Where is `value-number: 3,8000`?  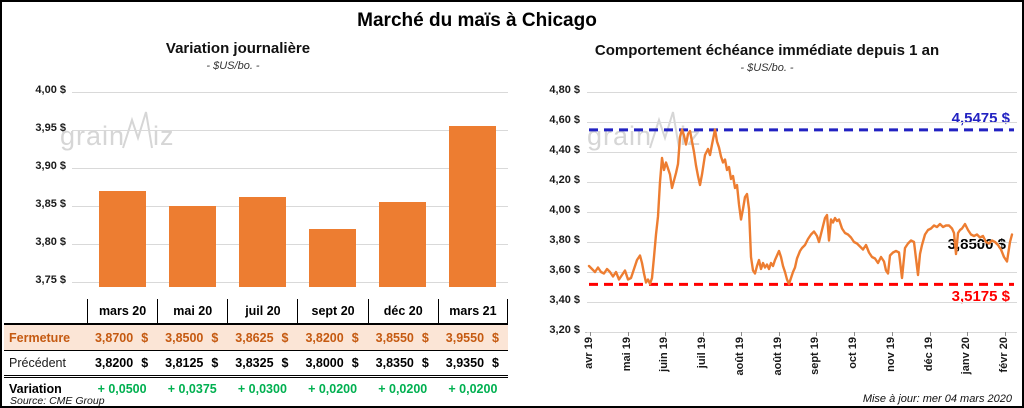 value-number: 3,8000 is located at coordinates (324, 363).